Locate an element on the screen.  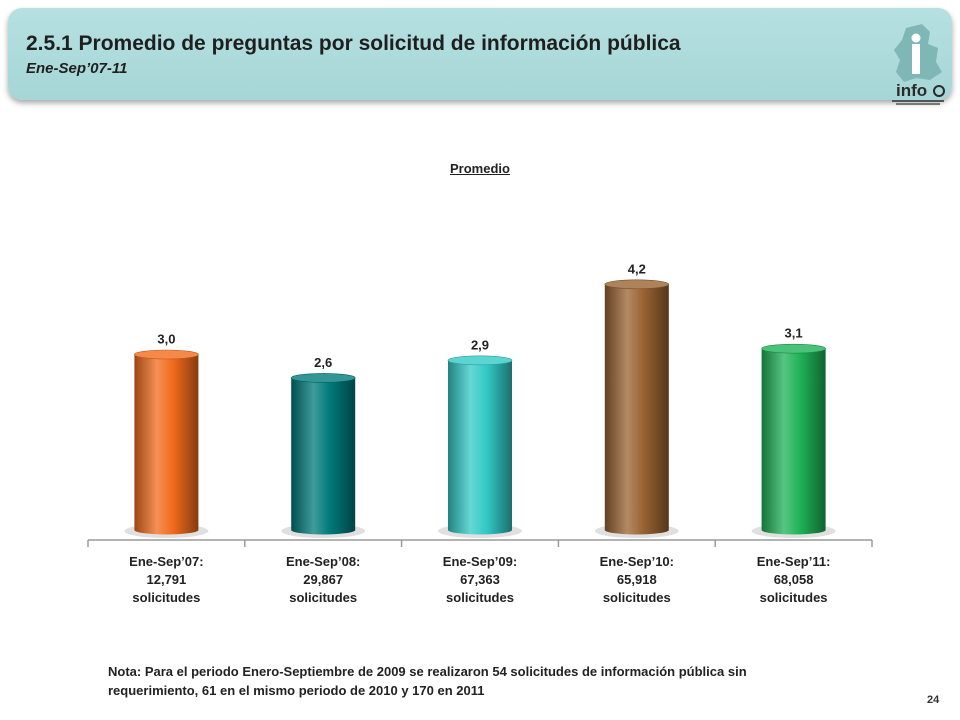
page-subtitle: Ene-Sep’07-11 is located at coordinates (77, 68).